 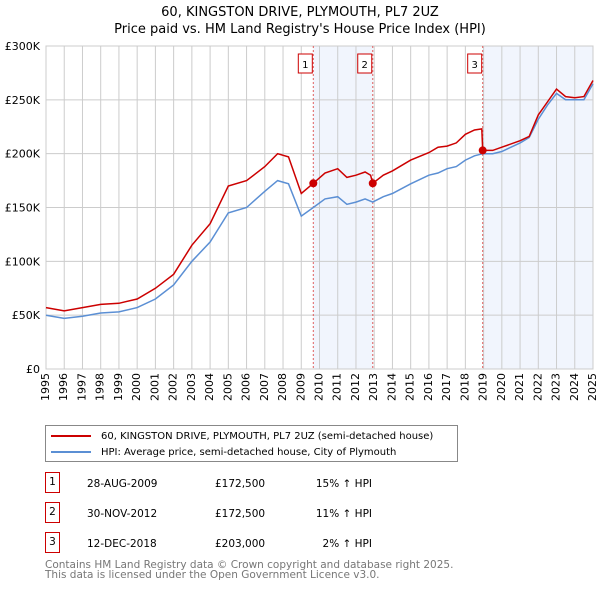 I want to click on sale-date: 28-AUG-2009, so click(x=122, y=484).